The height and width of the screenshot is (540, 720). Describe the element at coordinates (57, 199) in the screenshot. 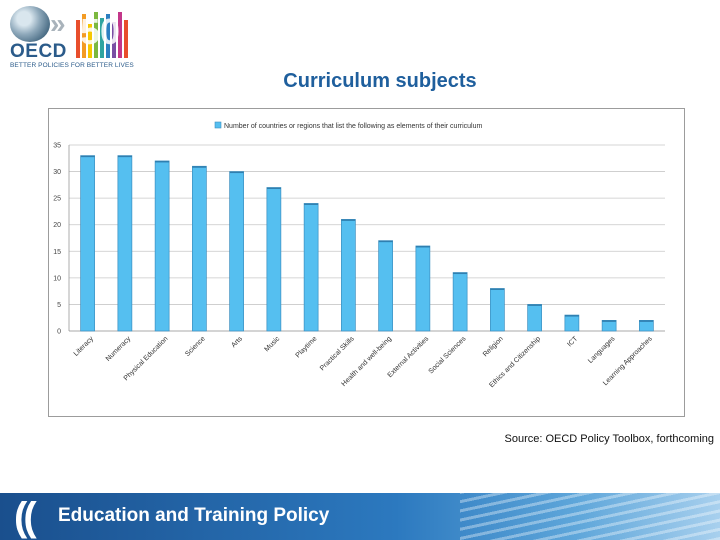

I see `y-tick-label: 25` at that location.